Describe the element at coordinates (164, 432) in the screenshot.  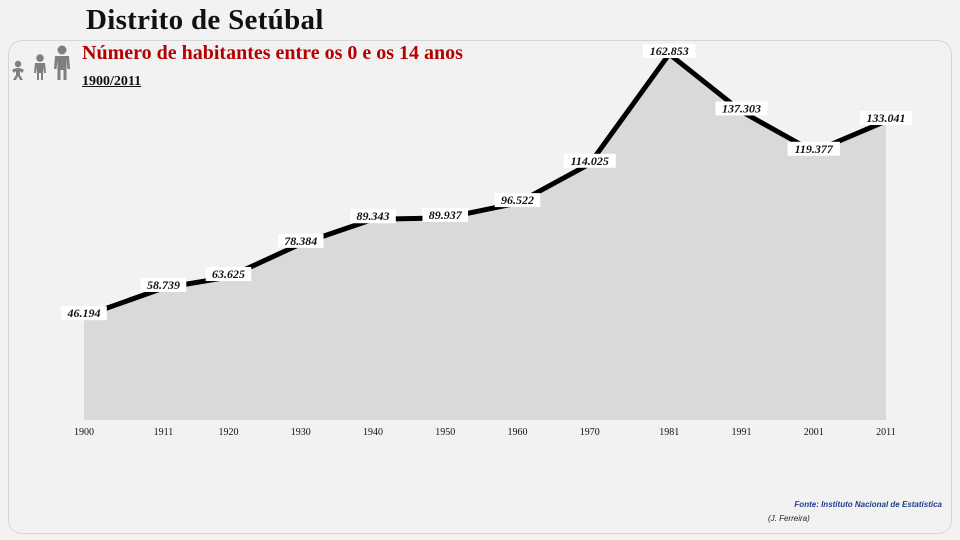
I see `x-tick-label: 1911` at that location.